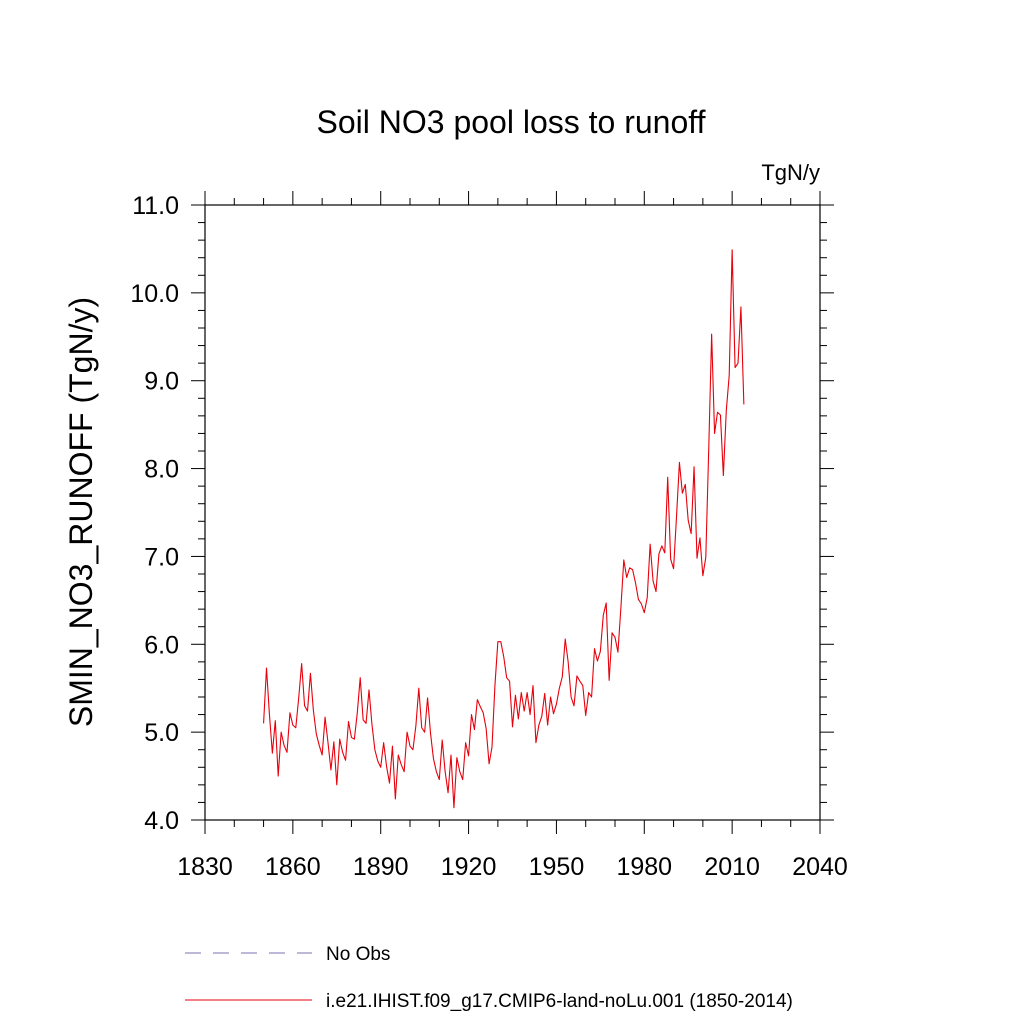 Image resolution: width=1024 pixels, height=1024 pixels. I want to click on y-tick-label: 10.0, so click(154, 294).